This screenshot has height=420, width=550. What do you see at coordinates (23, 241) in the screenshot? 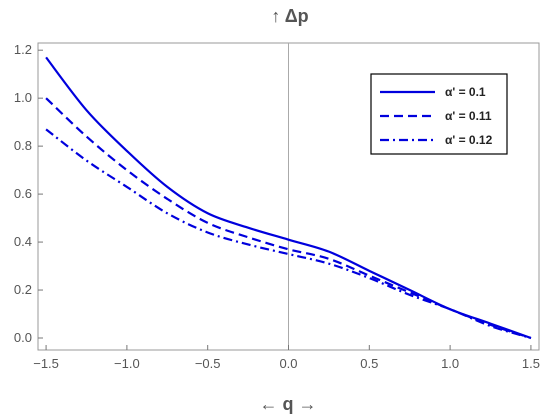
I see `y-tick-label: 0.4` at bounding box center [23, 241].